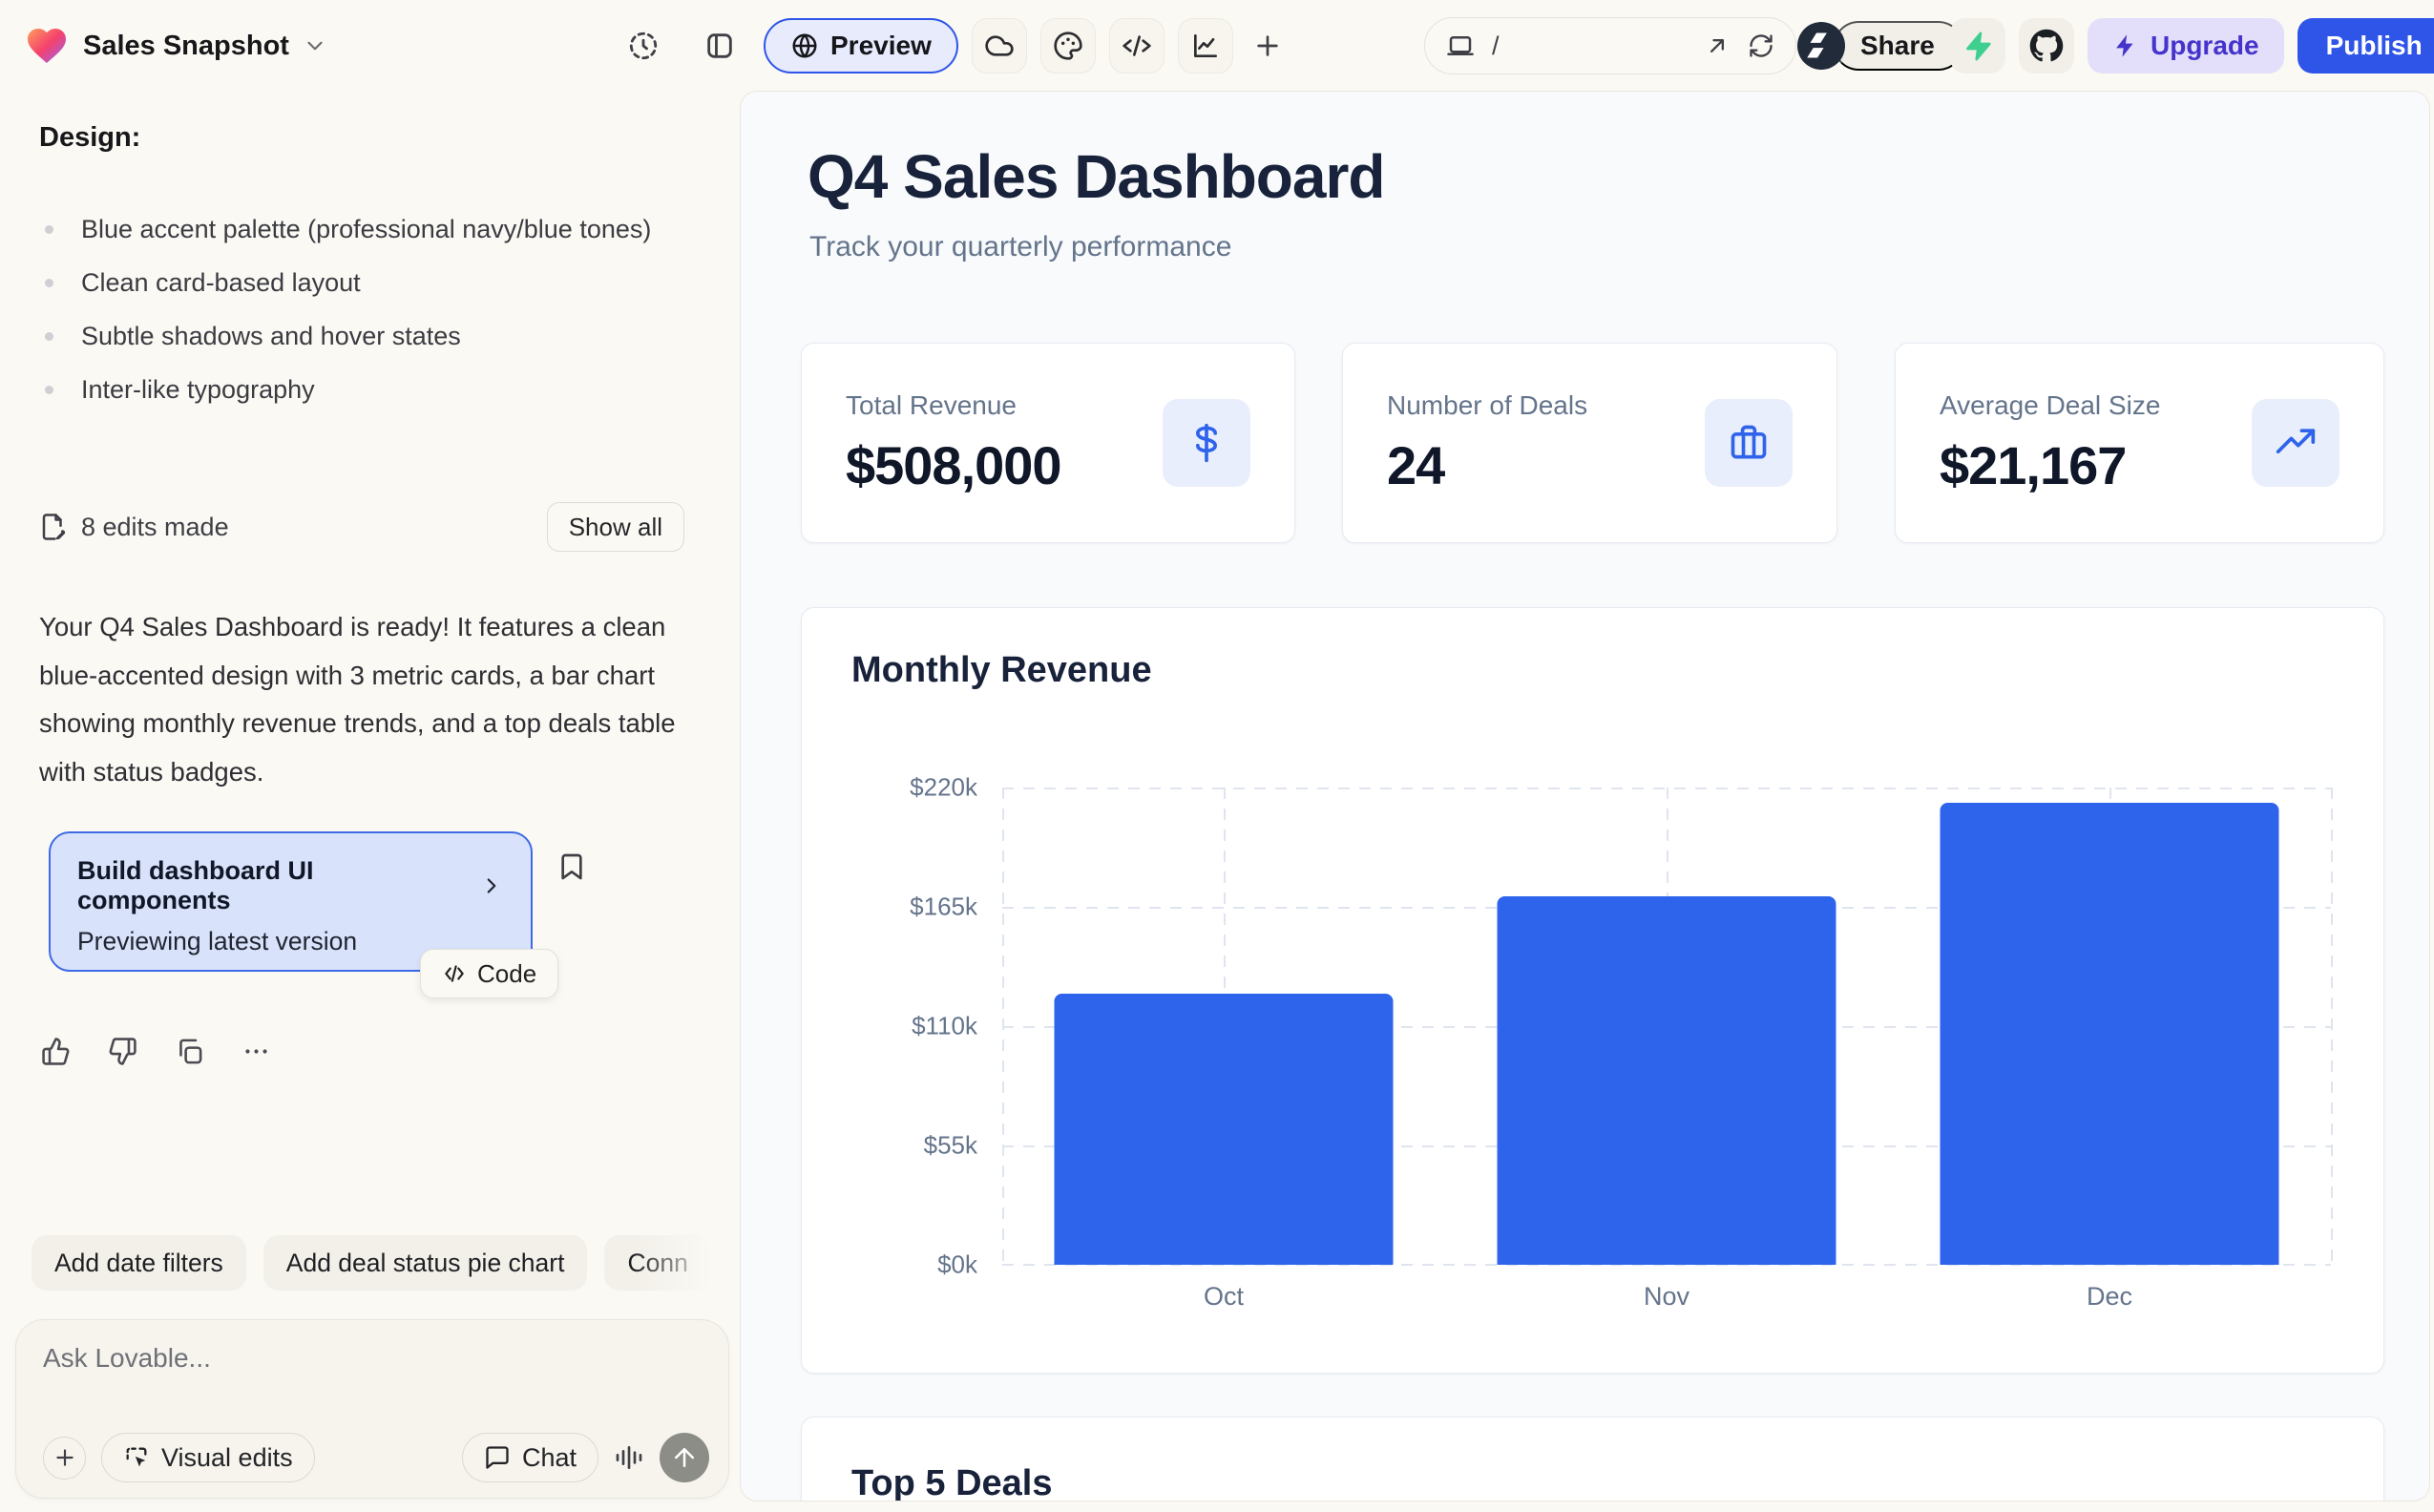 This screenshot has height=1512, width=2434. Describe the element at coordinates (571, 867) in the screenshot. I see `bookmark-icon` at that location.